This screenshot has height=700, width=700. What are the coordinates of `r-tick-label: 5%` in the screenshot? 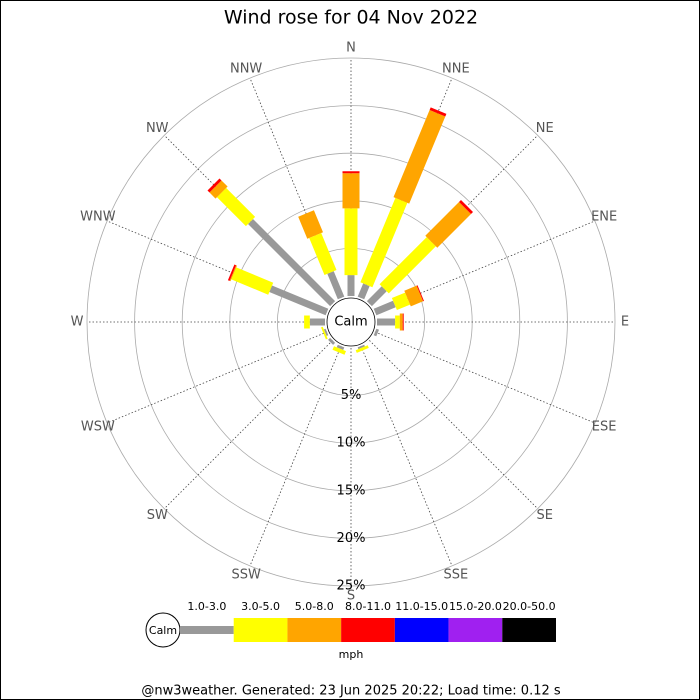 It's located at (351, 395).